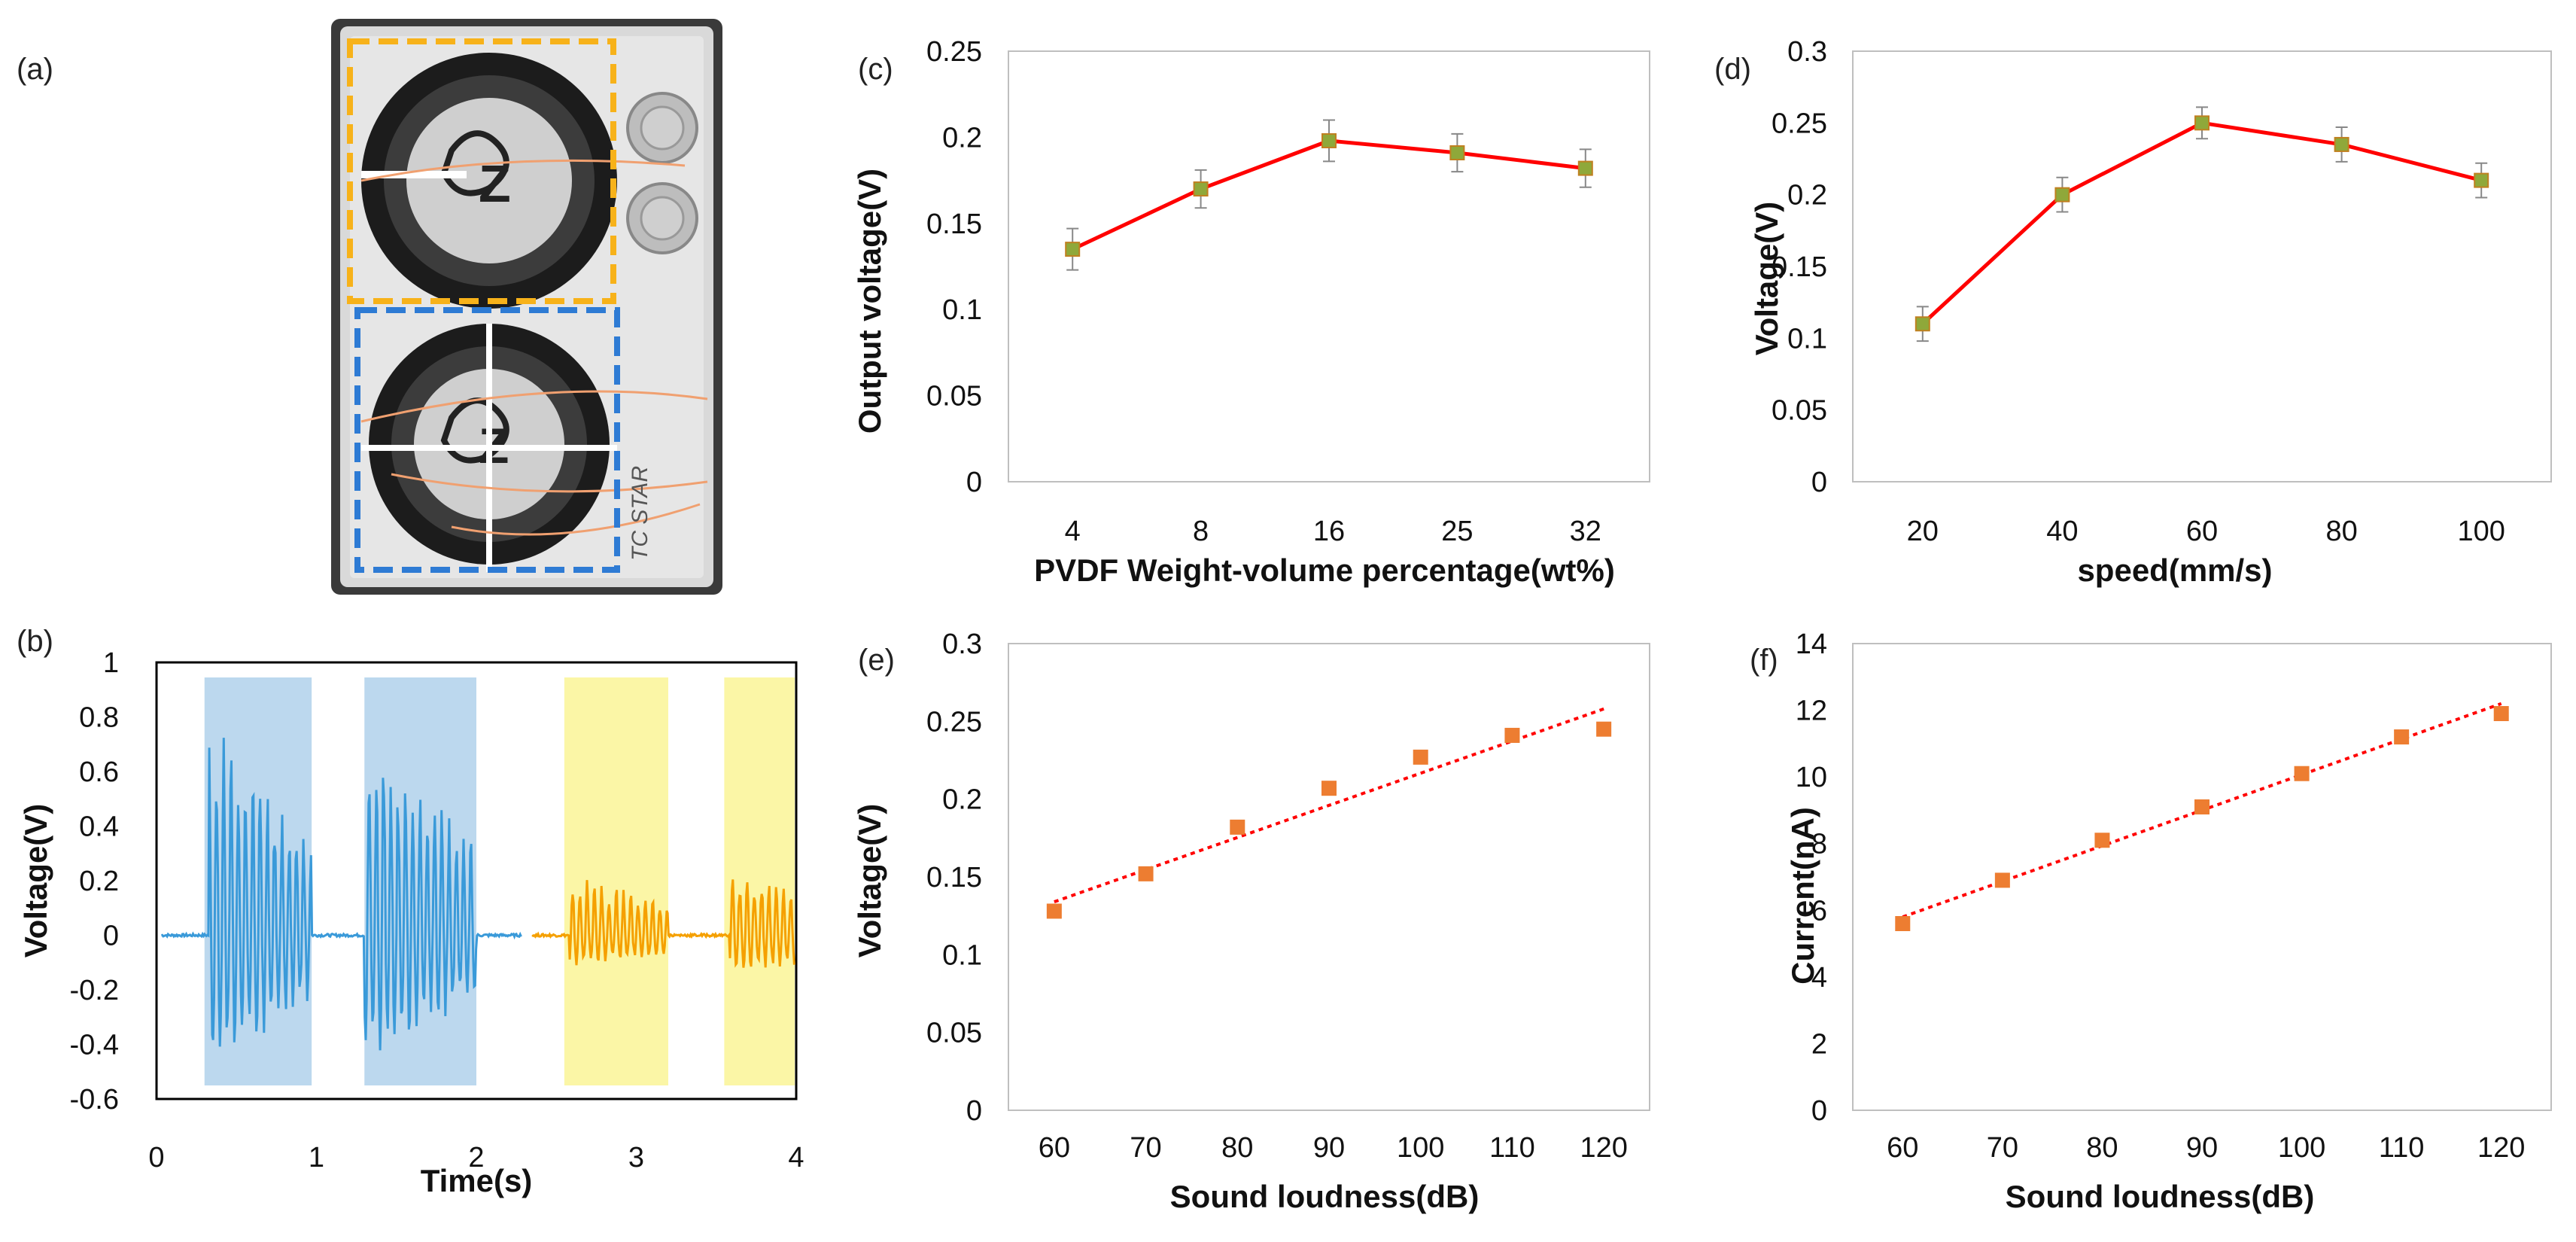  Describe the element at coordinates (1420, 1148) in the screenshot. I see `chart-e-xtick-4: 100` at that location.